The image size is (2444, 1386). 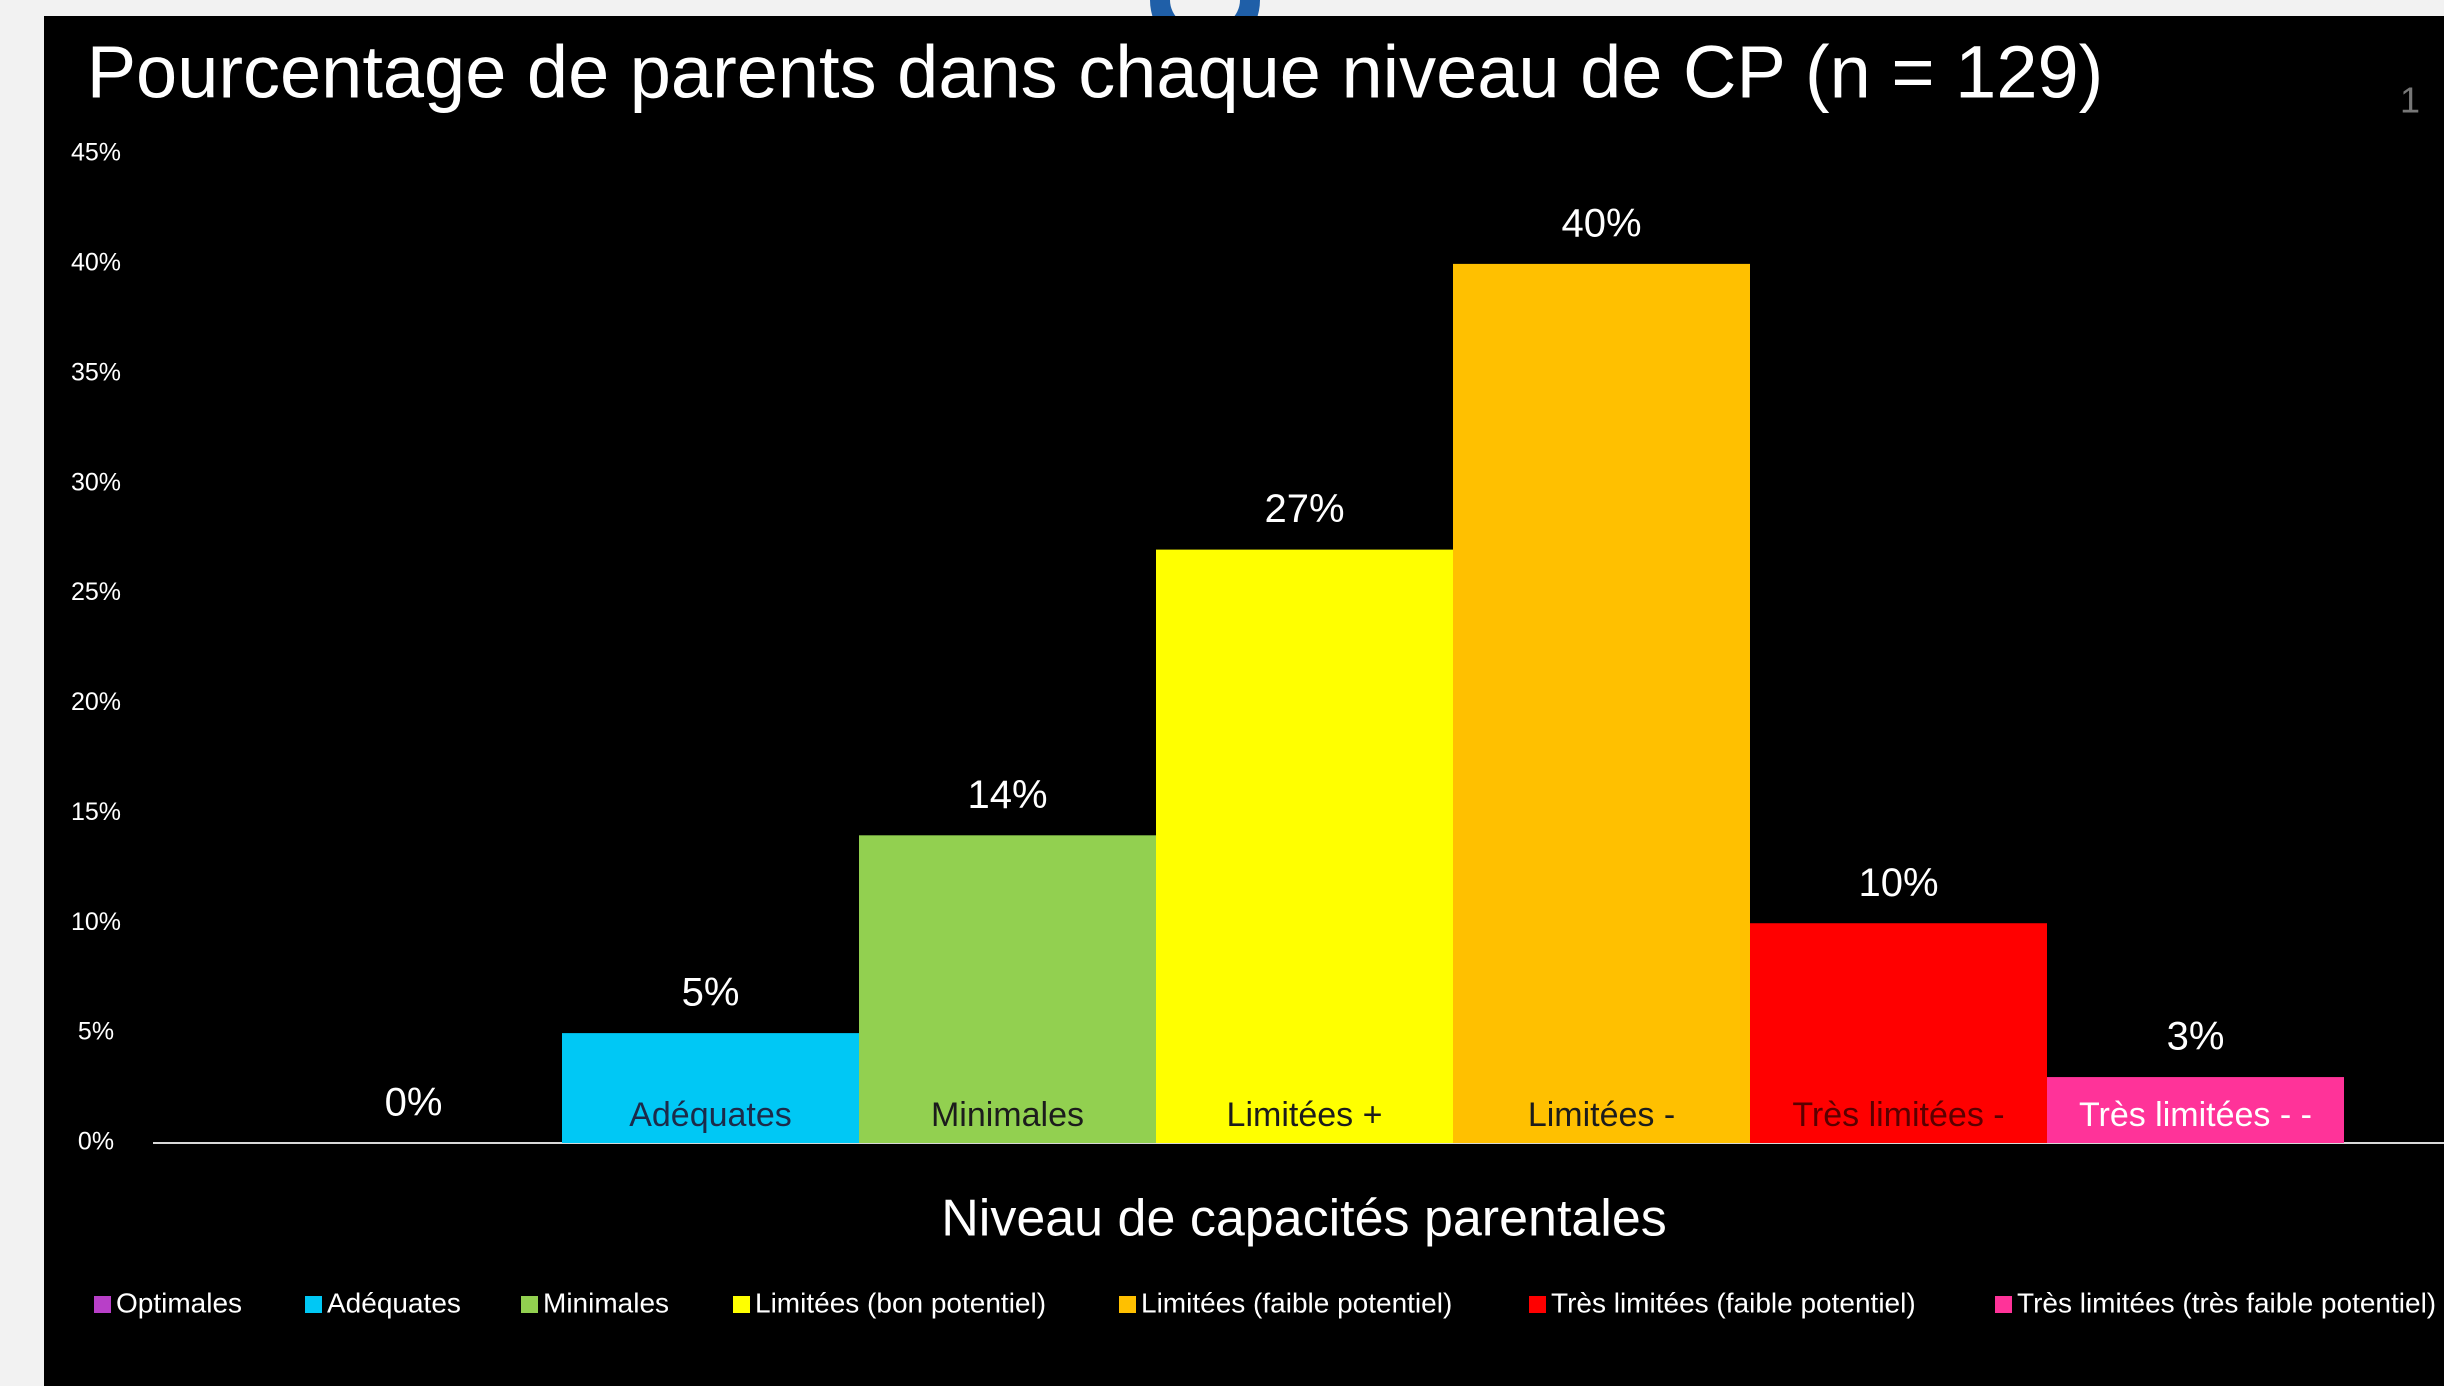 What do you see at coordinates (1007, 795) in the screenshot?
I see `data-label: 14%` at bounding box center [1007, 795].